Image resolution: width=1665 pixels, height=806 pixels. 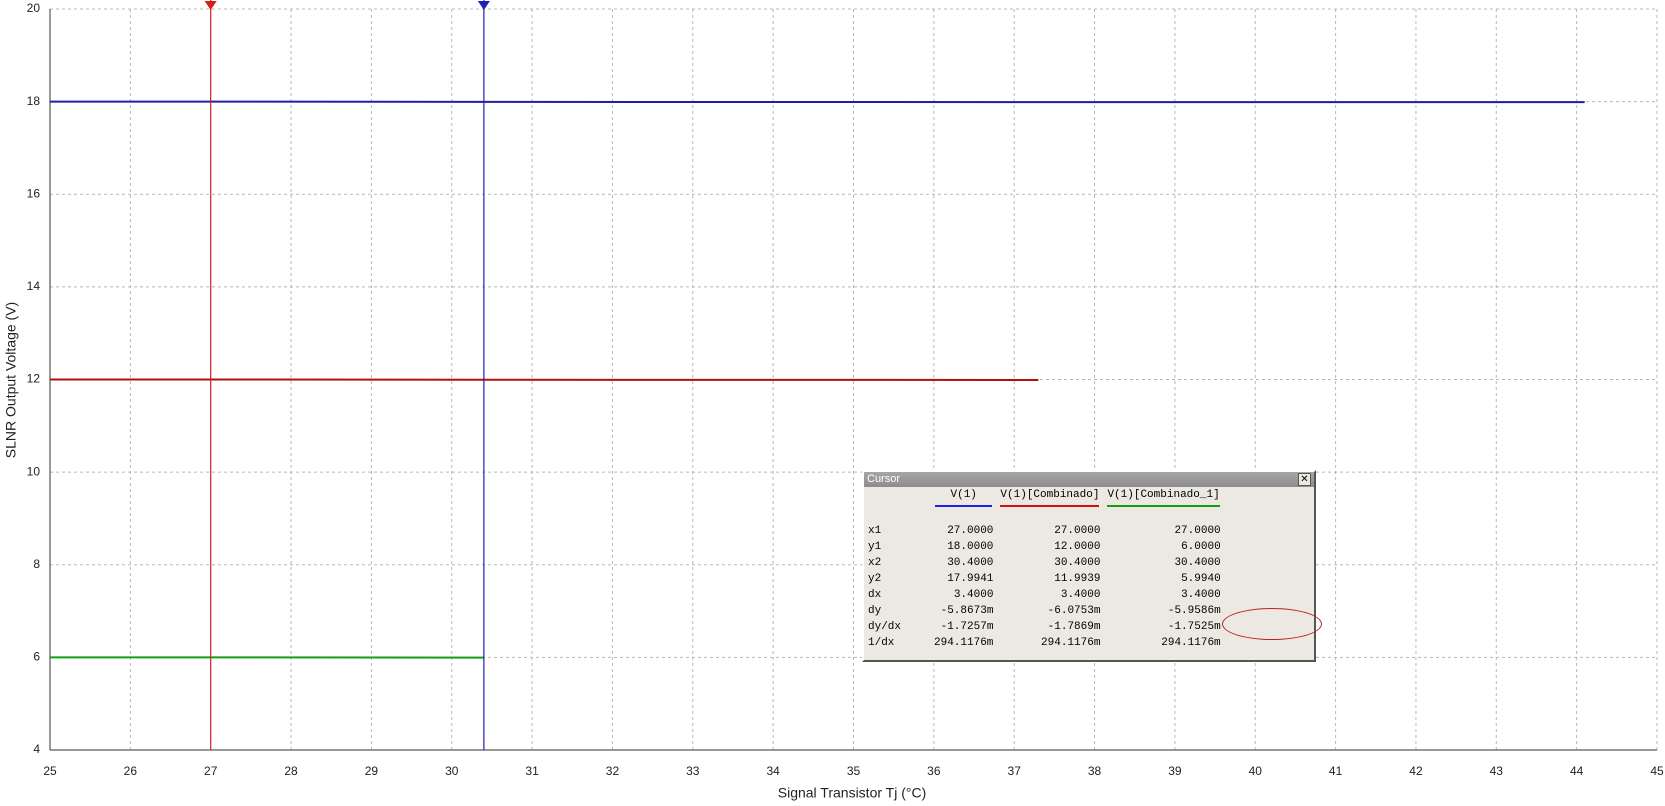 What do you see at coordinates (1175, 771) in the screenshot?
I see `x-tick-label: 39` at bounding box center [1175, 771].